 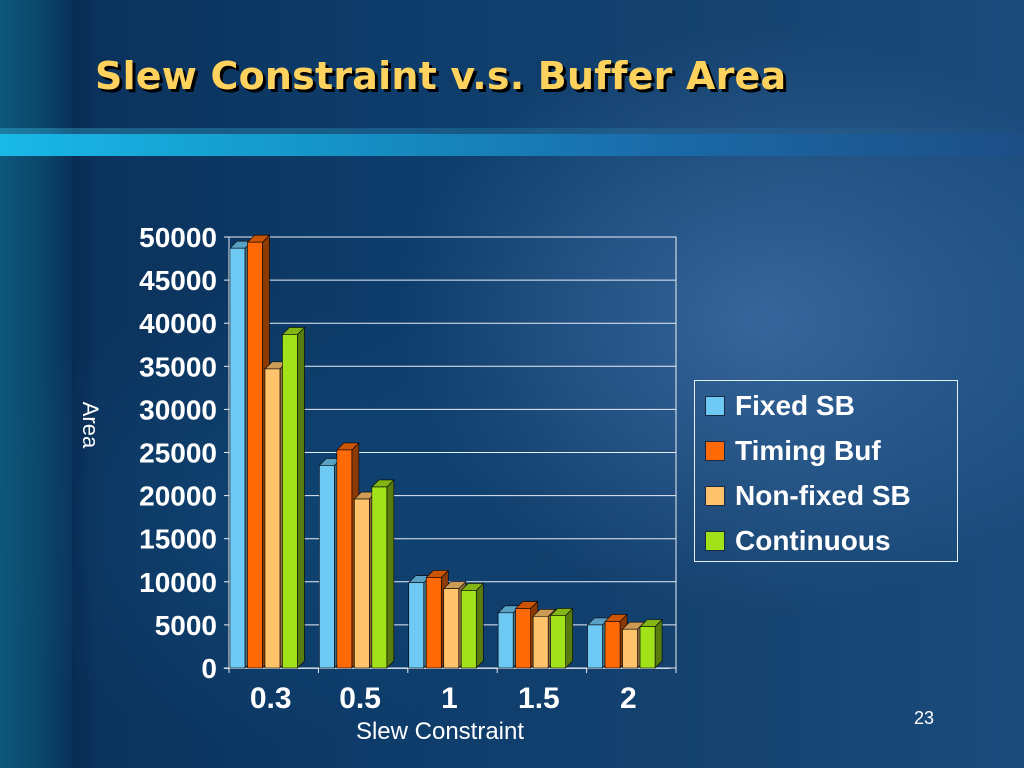 I want to click on y-tick-label: 25000, so click(x=178, y=453).